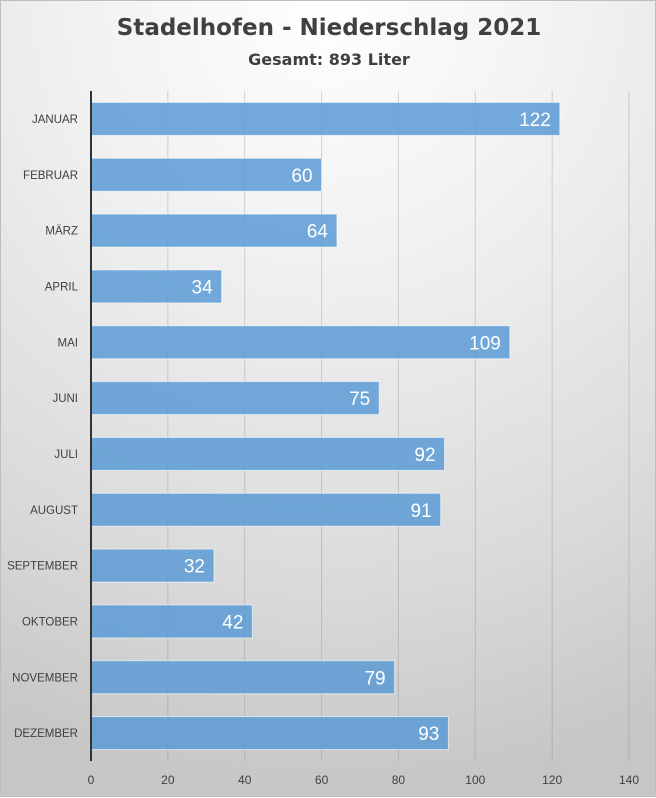 This screenshot has width=656, height=798. What do you see at coordinates (203, 287) in the screenshot?
I see `data-label: 34` at bounding box center [203, 287].